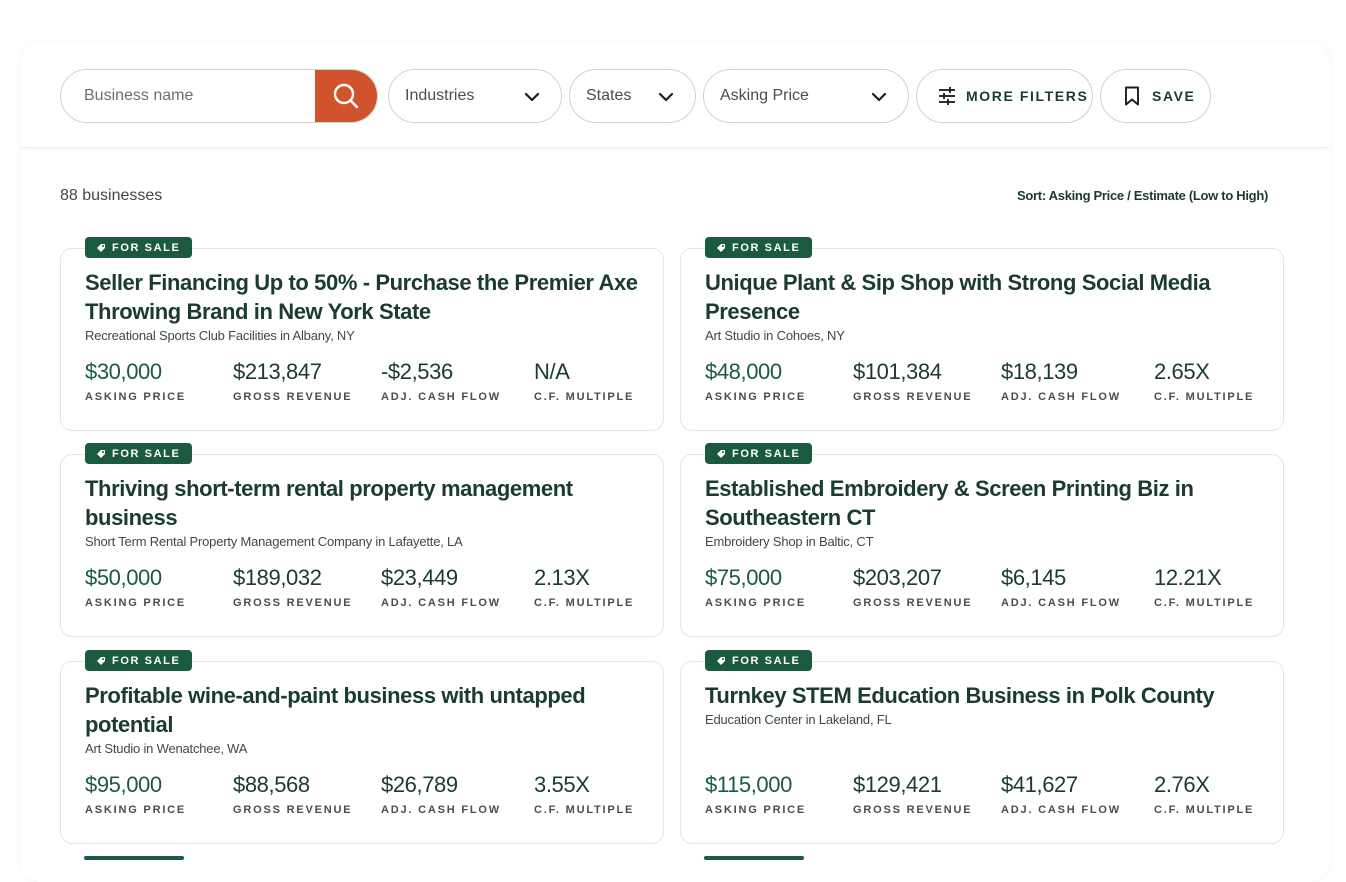 This screenshot has width=1346, height=882. I want to click on gross-revenue-metric: $88,568 GROSS REVENUE, so click(292, 794).